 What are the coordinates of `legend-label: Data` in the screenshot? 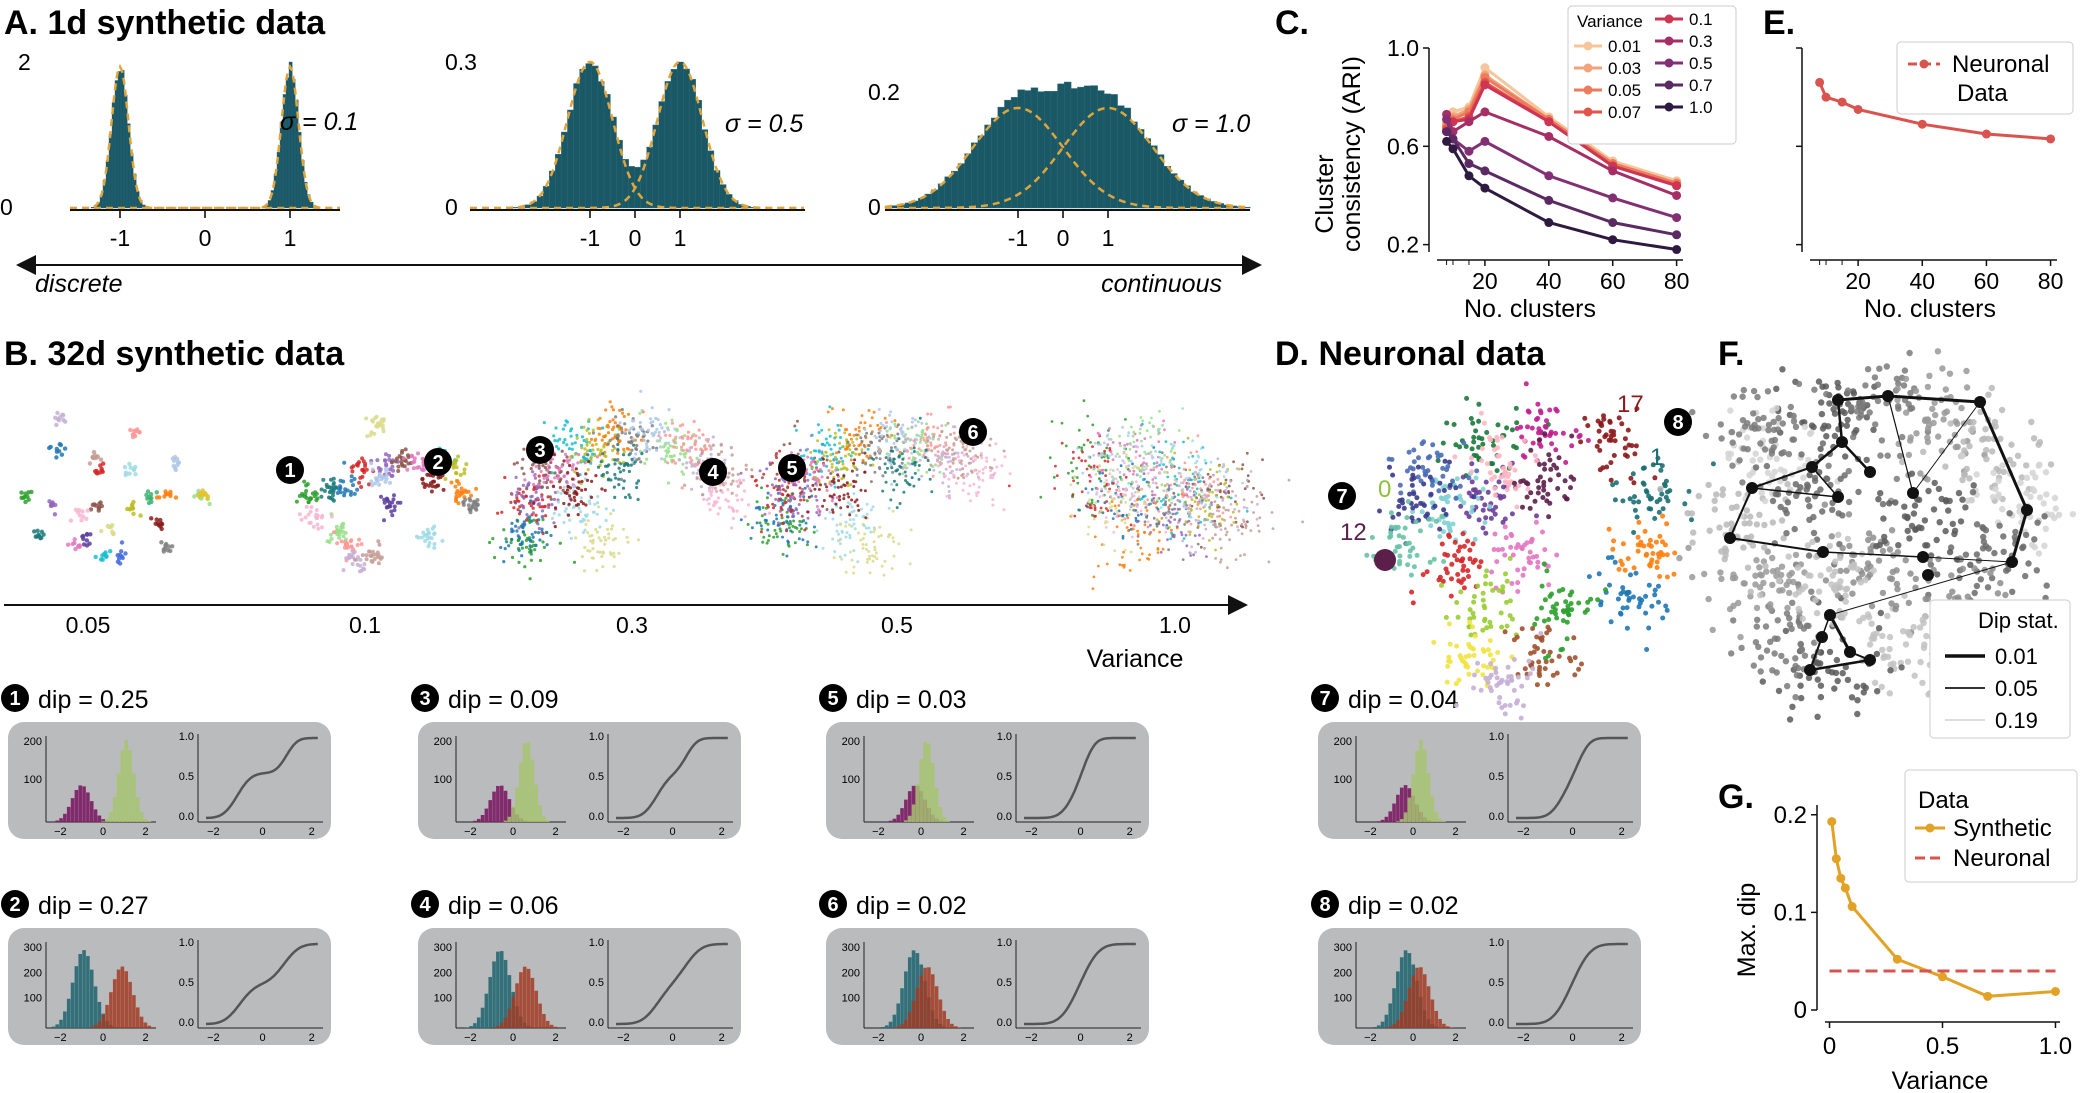 It's located at (1982, 93).